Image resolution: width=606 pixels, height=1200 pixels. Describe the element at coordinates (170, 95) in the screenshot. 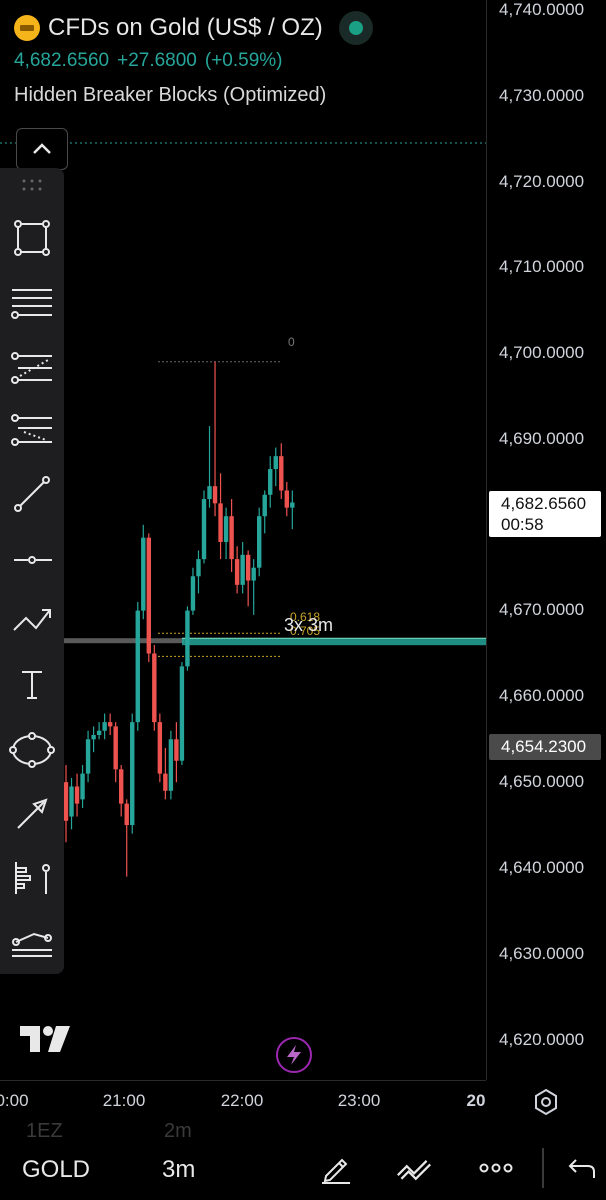

I see `indicator-name: Hidden Breaker Blocks (Optimized)` at that location.